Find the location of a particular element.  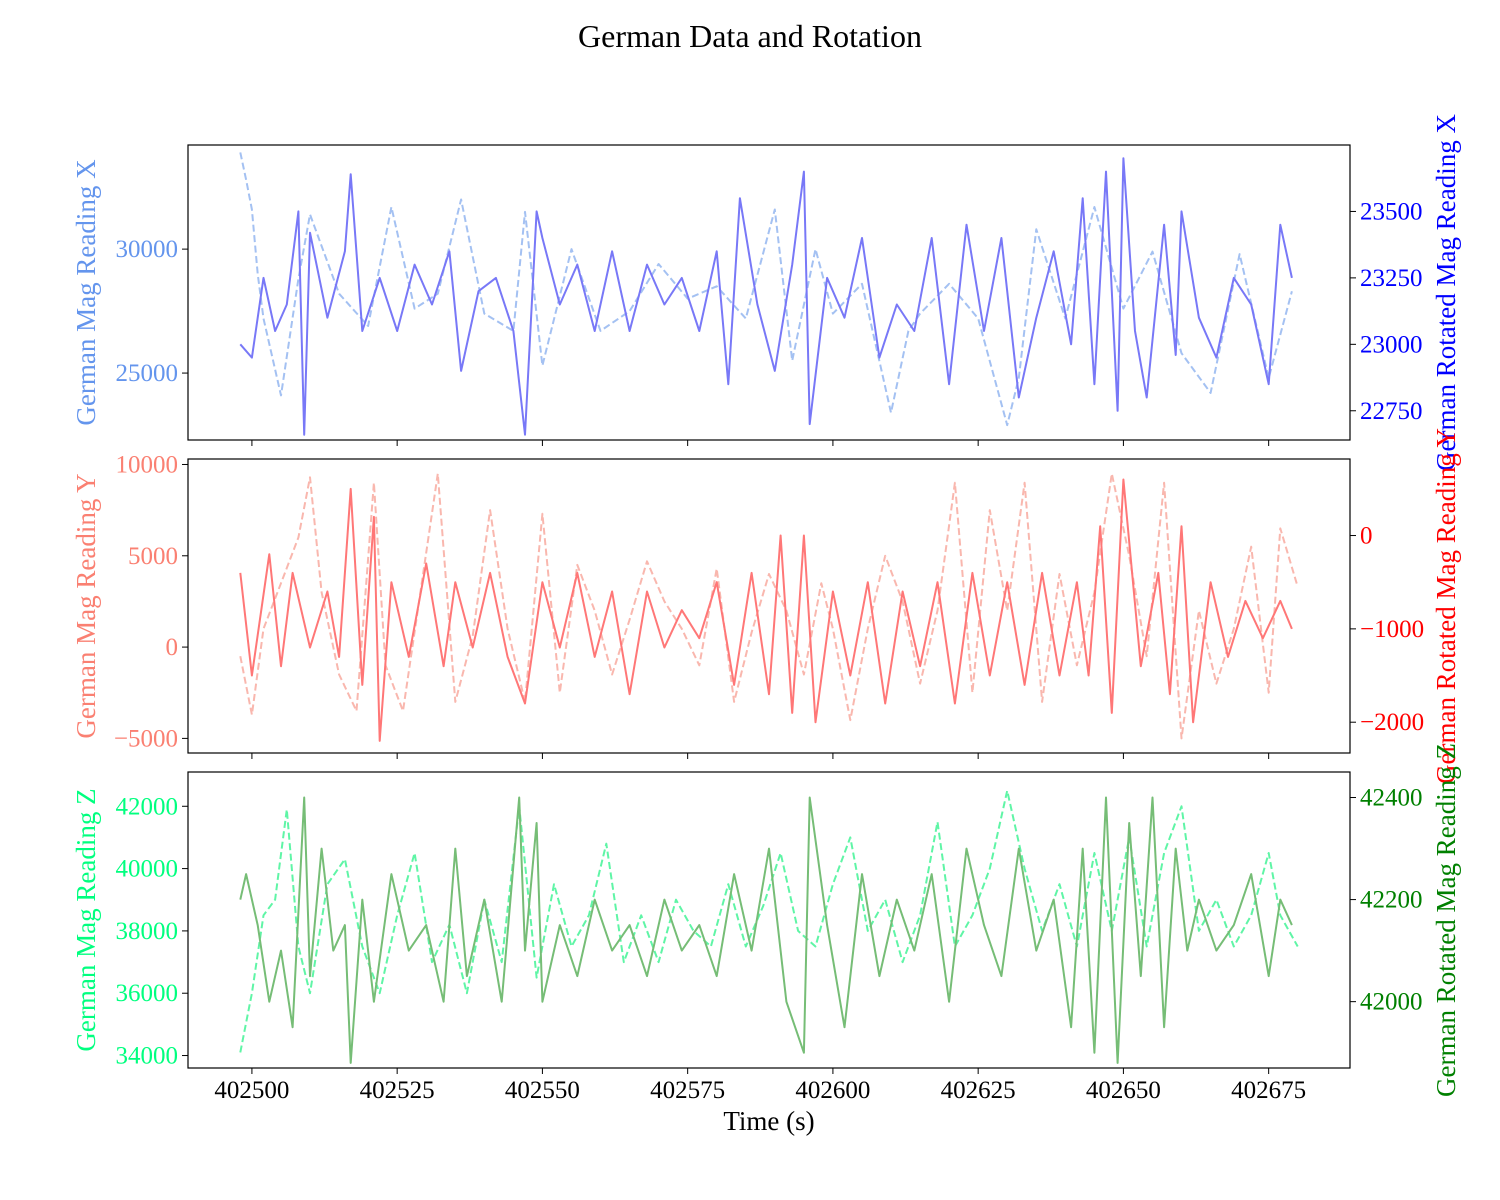

y-tick-label-right-x: 23000 is located at coordinates (1391, 344).